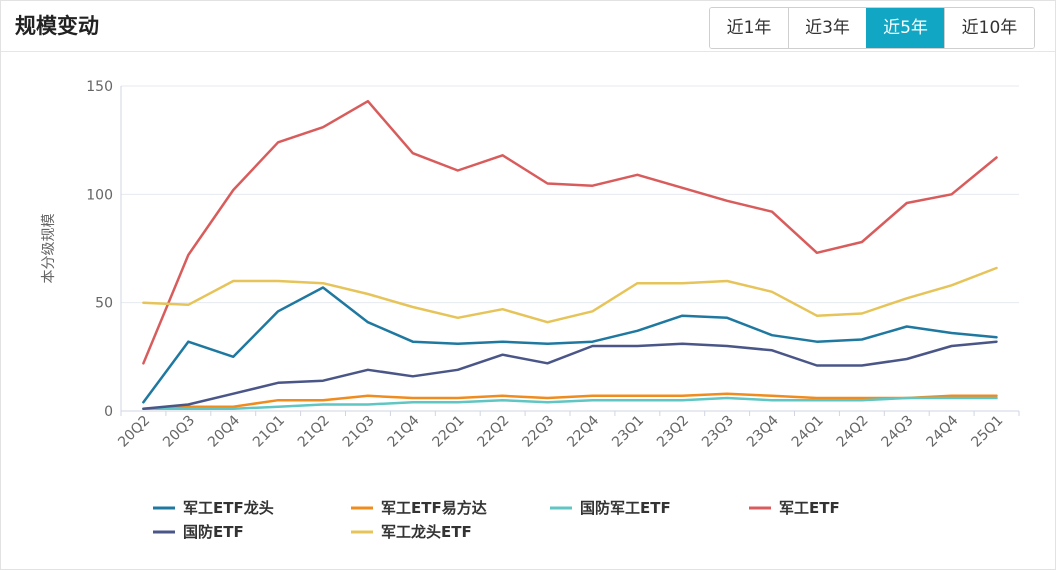  What do you see at coordinates (49, 249) in the screenshot?
I see `y-axis-label: 本分级规模` at bounding box center [49, 249].